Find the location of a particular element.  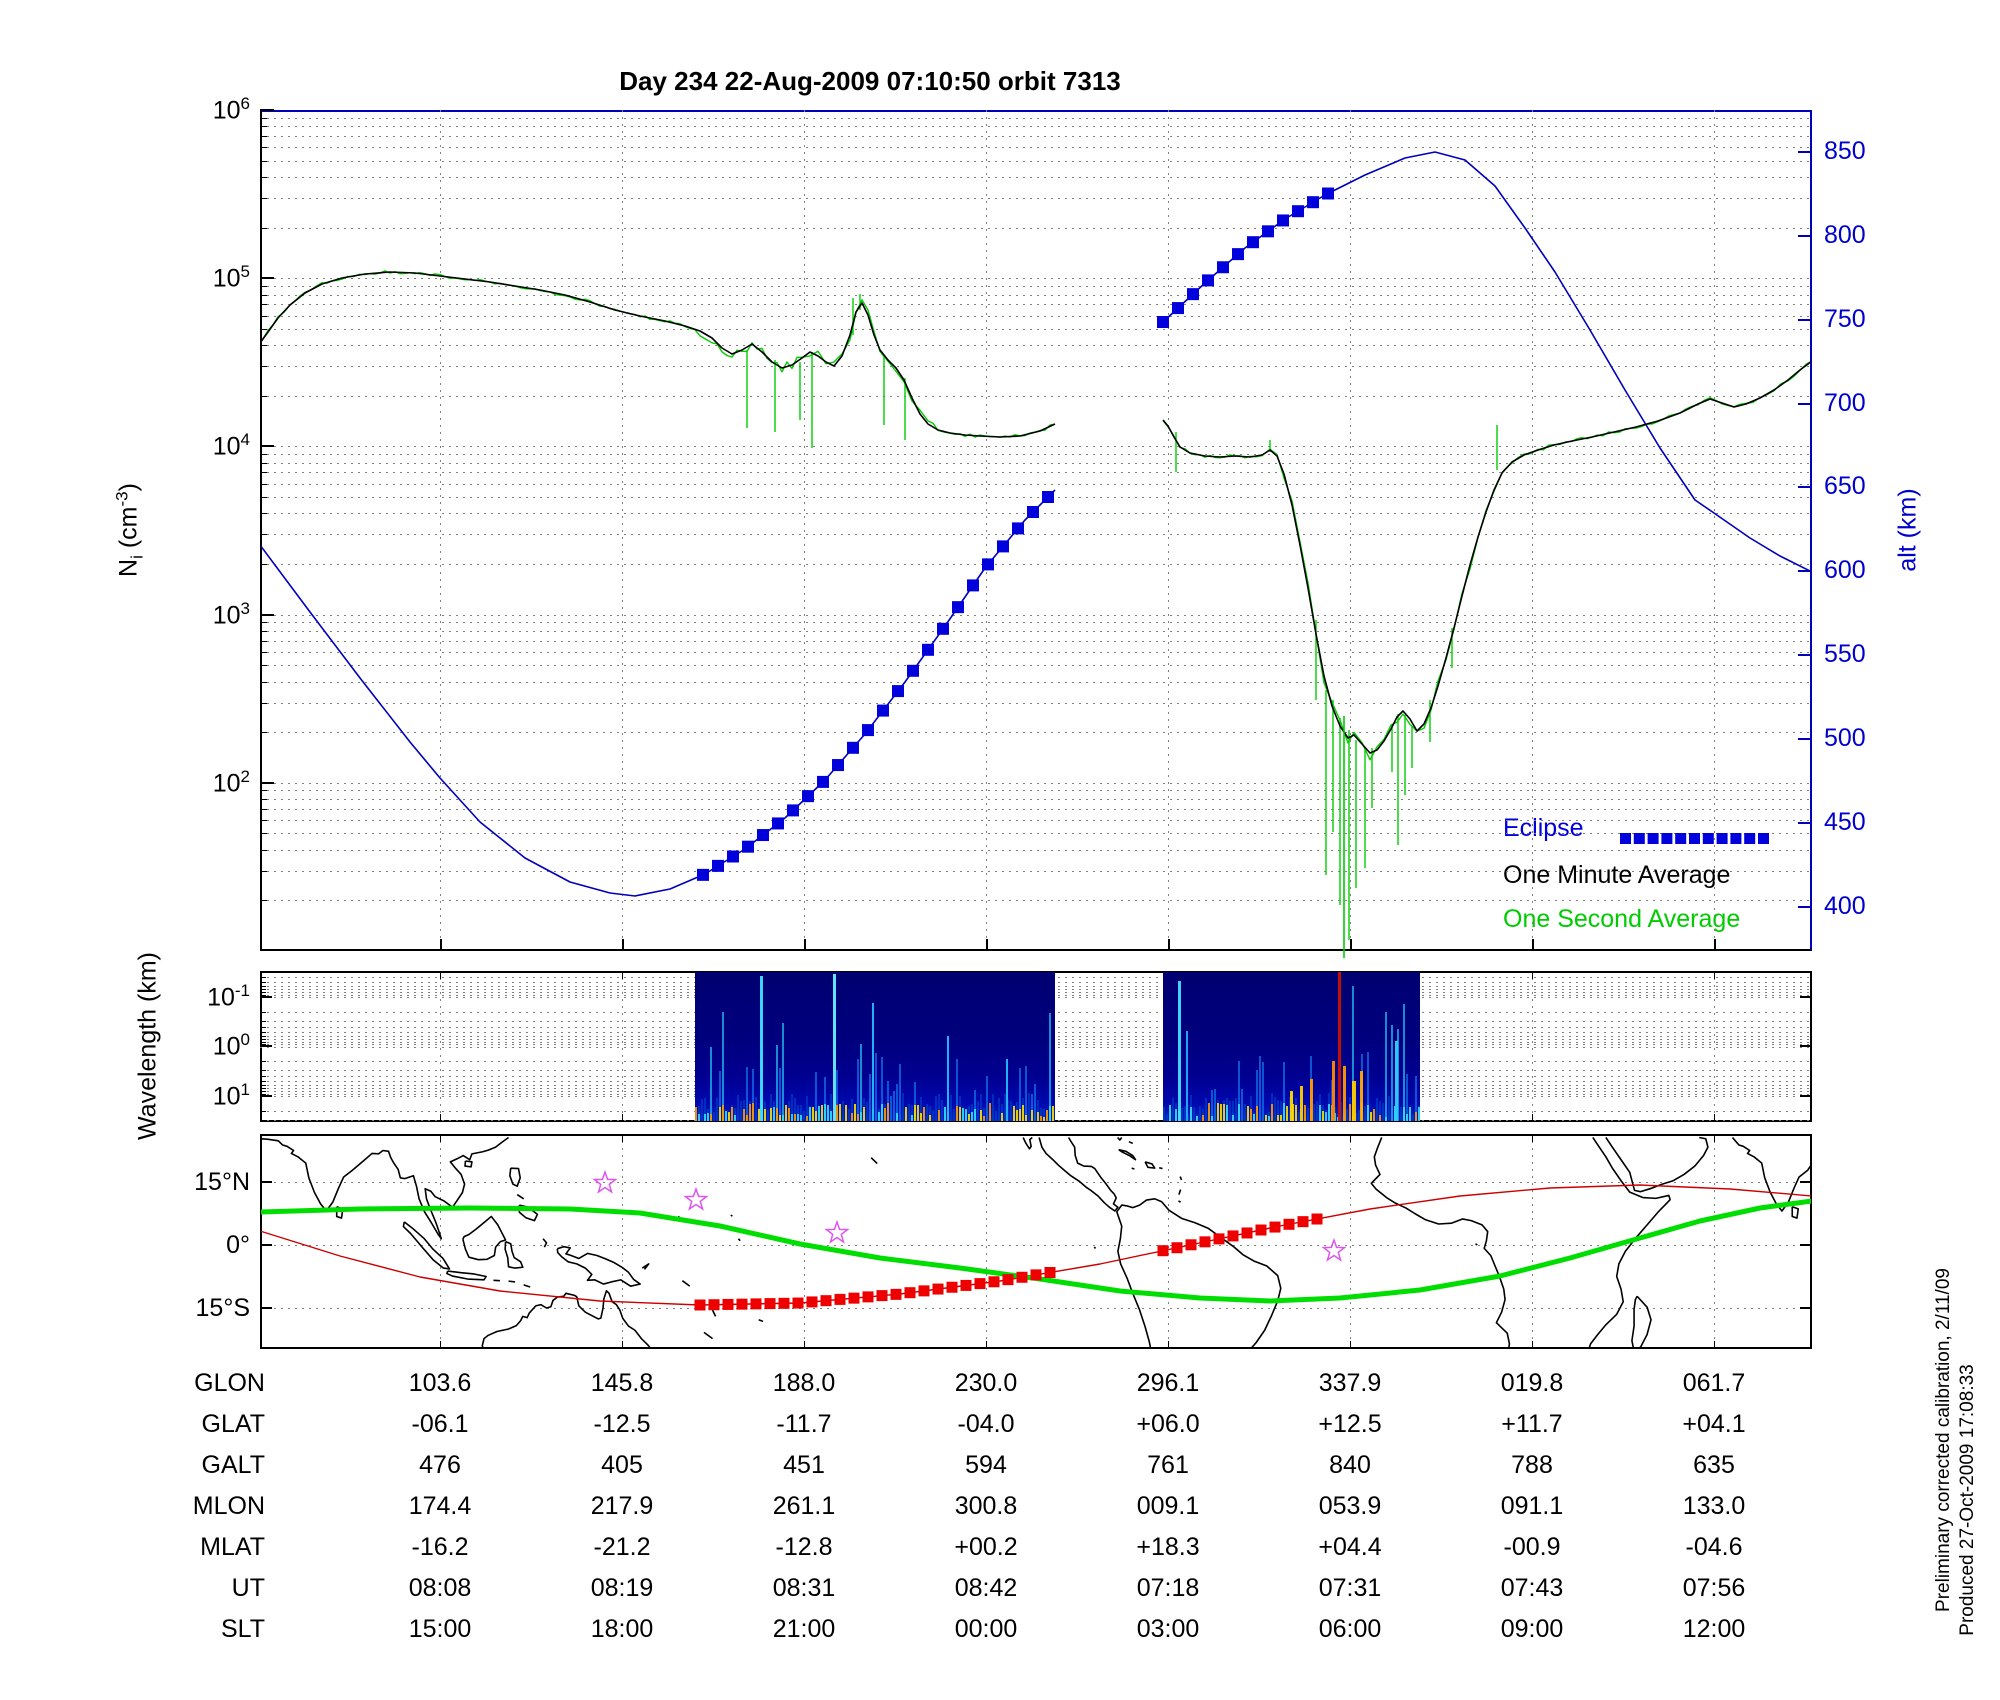

table-cell-slt-2: 21:00 is located at coordinates (804, 1629).